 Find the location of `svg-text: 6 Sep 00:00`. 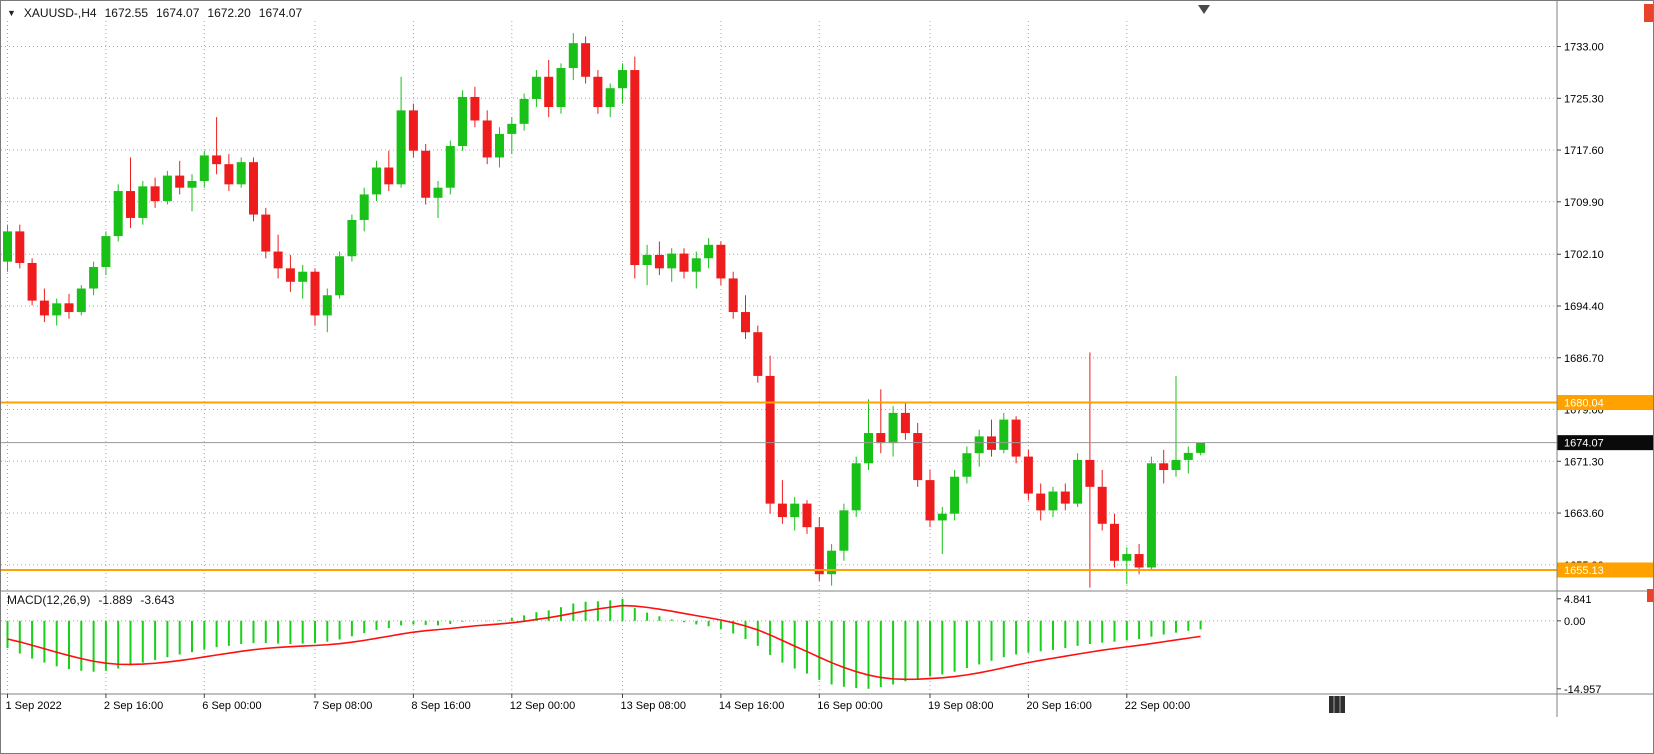

svg-text: 6 Sep 00:00 is located at coordinates (231, 706).